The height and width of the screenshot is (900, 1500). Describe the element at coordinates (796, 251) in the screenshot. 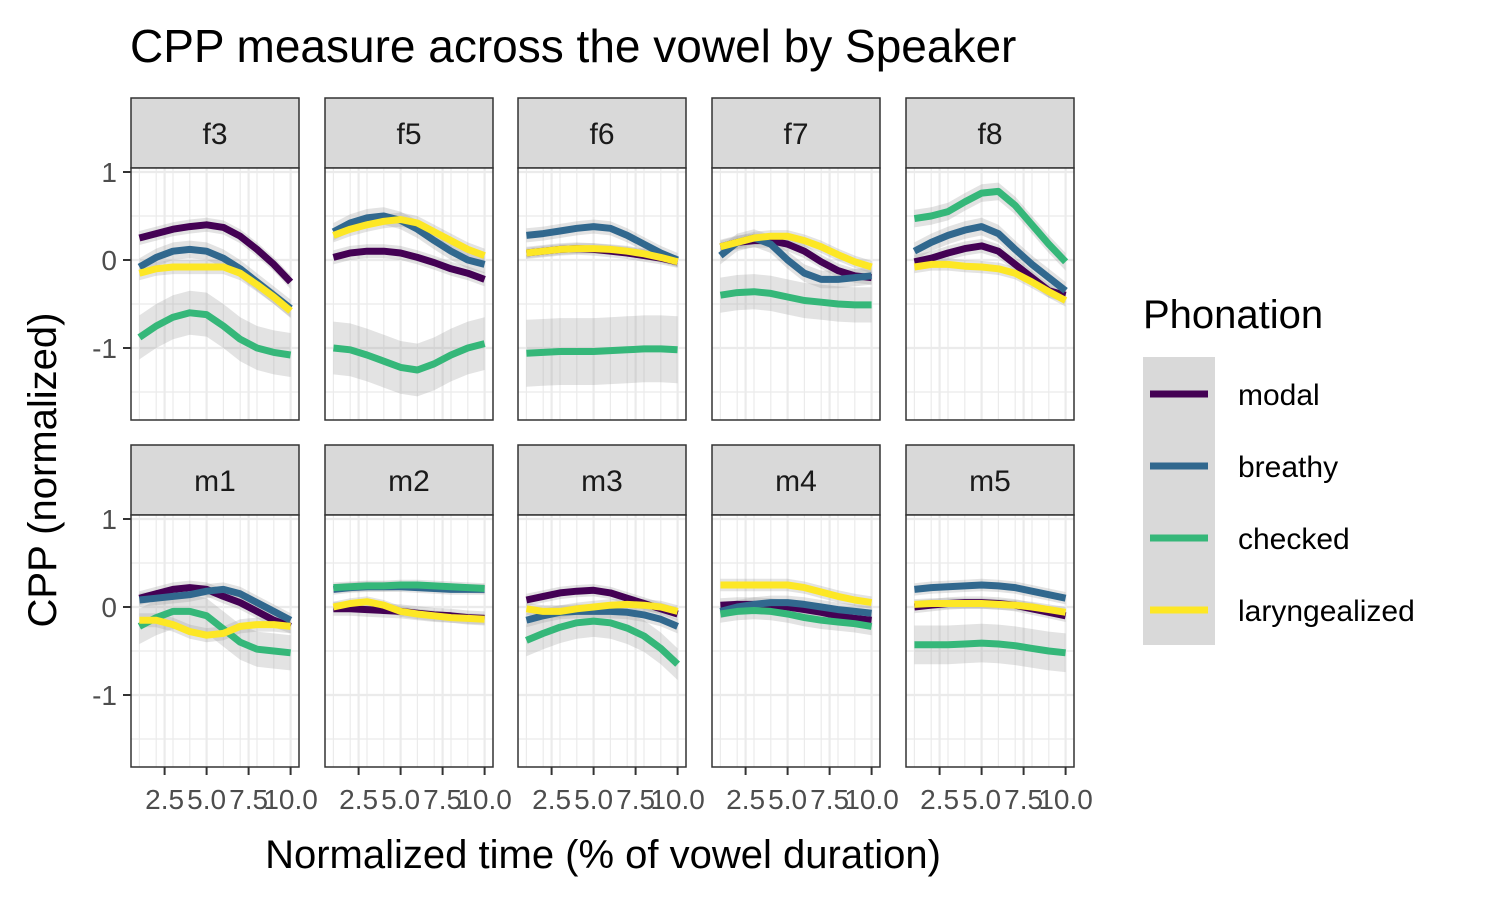

I see `series-line-f7-laryngealized` at that location.